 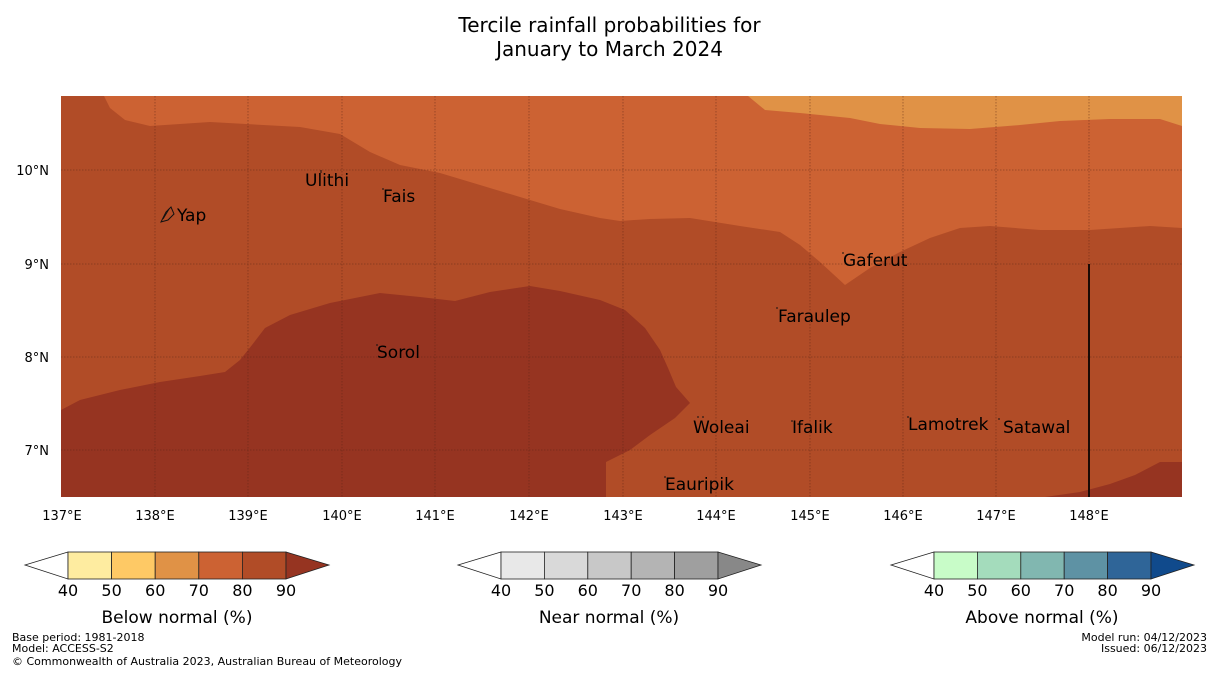 What do you see at coordinates (699, 485) in the screenshot?
I see `place-label-eauripik: Eauripik` at bounding box center [699, 485].